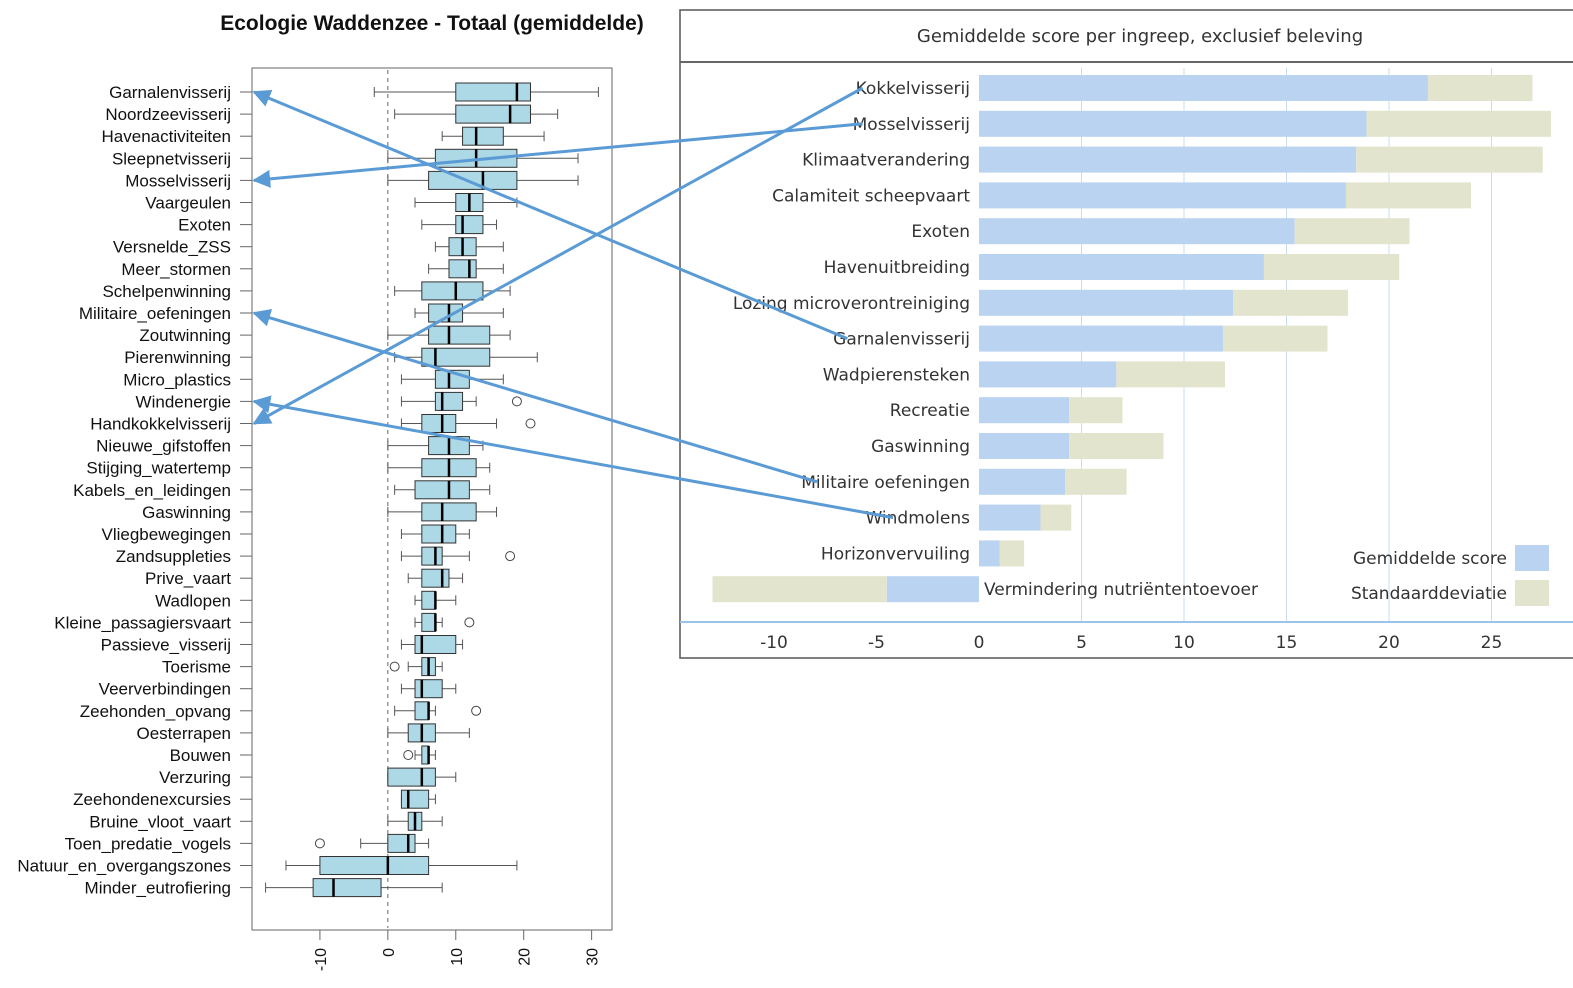 Image resolution: width=1573 pixels, height=988 pixels. Describe the element at coordinates (166, 291) in the screenshot. I see `boxplot-category-label: Schelpenwinning` at that location.